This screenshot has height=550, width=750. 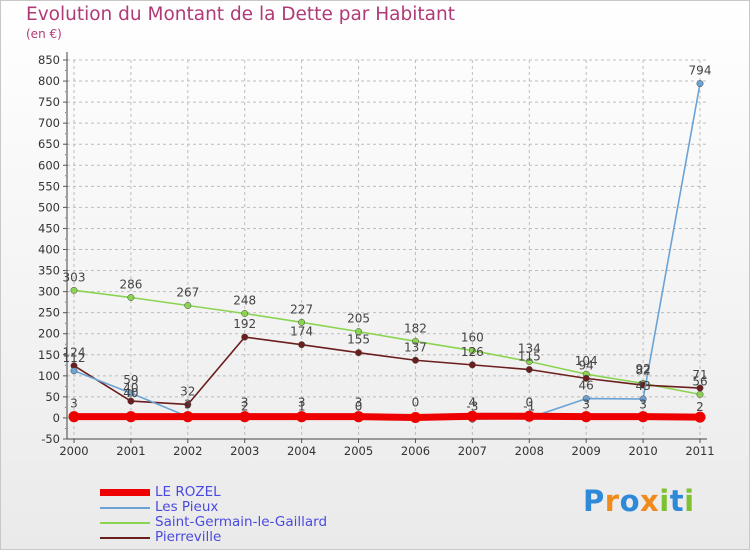 I want to click on y-tick-label: 500, so click(x=49, y=207).